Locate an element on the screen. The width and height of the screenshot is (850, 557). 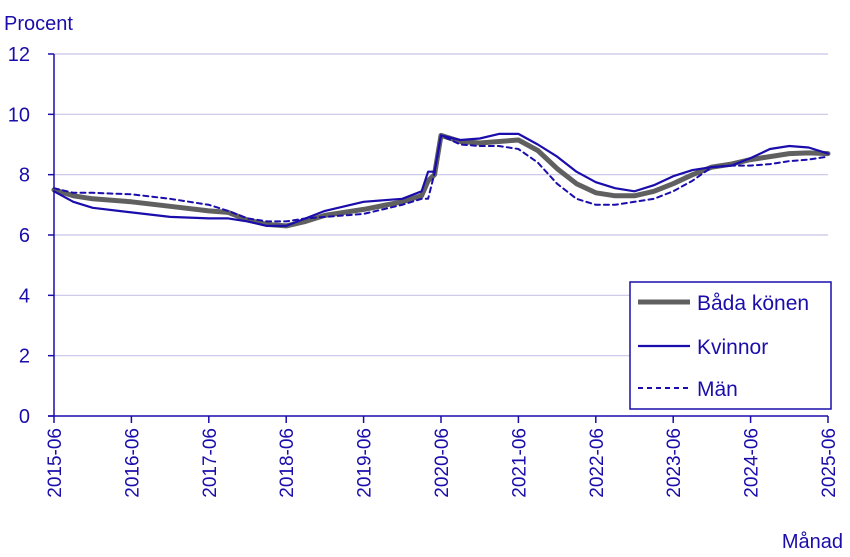
x-tick-label: 2019-06 is located at coordinates (365, 463).